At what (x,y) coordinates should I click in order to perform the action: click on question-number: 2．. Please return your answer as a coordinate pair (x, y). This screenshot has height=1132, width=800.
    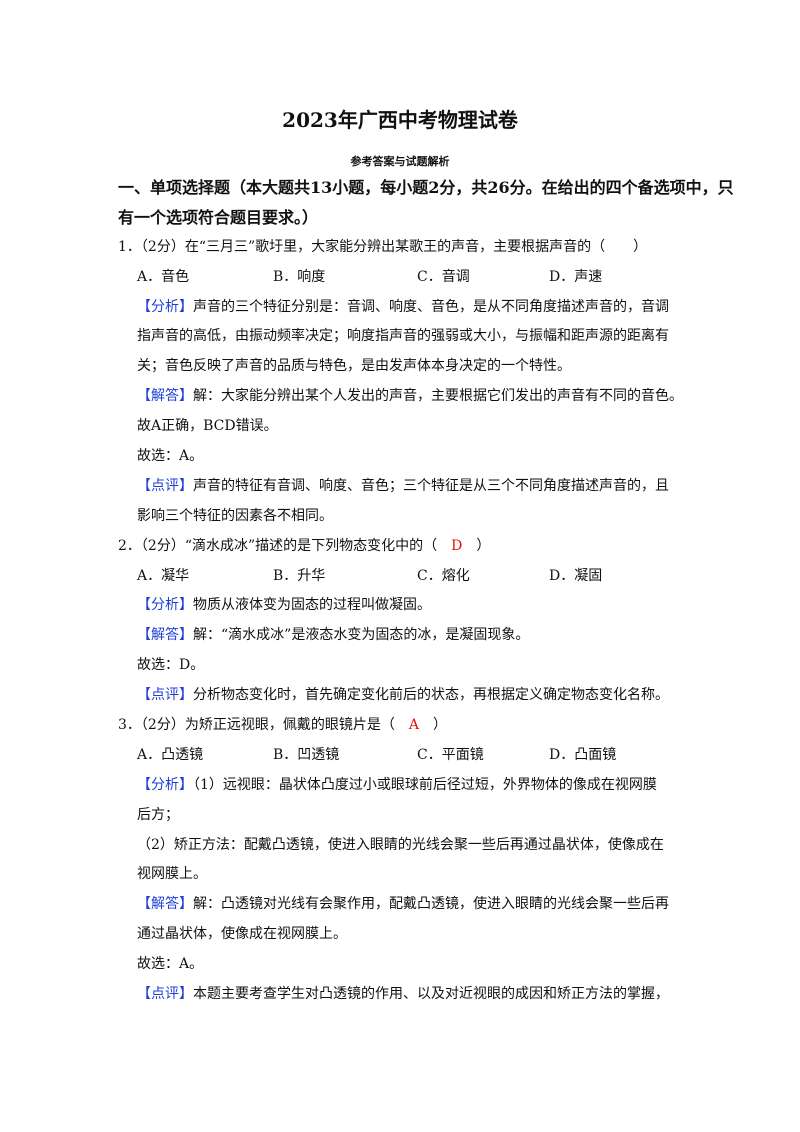
    Looking at the image, I should click on (129, 545).